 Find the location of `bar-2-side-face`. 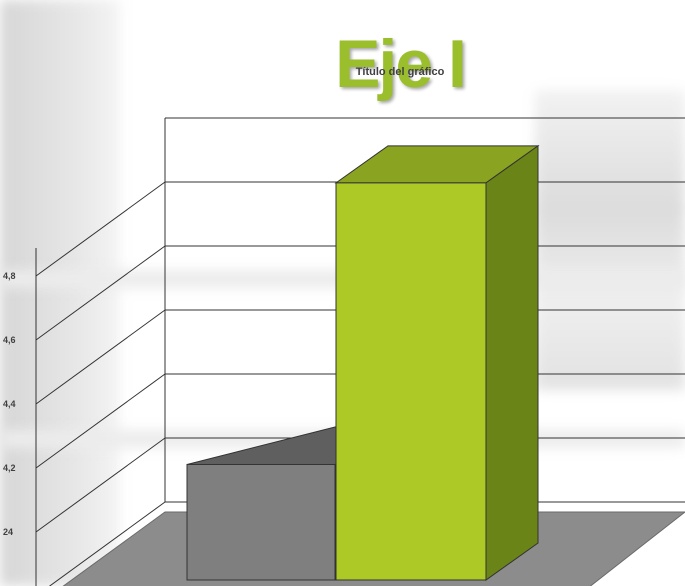

bar-2-side-face is located at coordinates (512, 362).